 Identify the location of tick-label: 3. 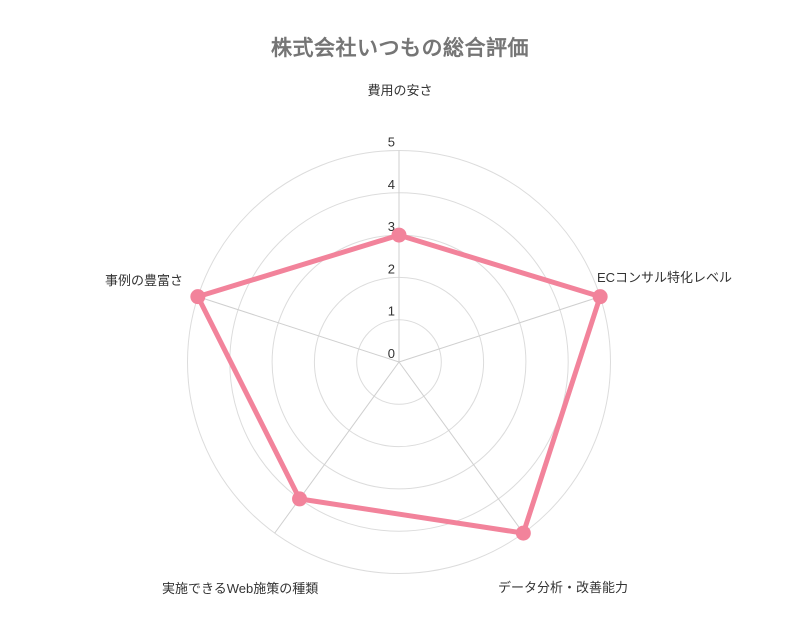
(391, 226).